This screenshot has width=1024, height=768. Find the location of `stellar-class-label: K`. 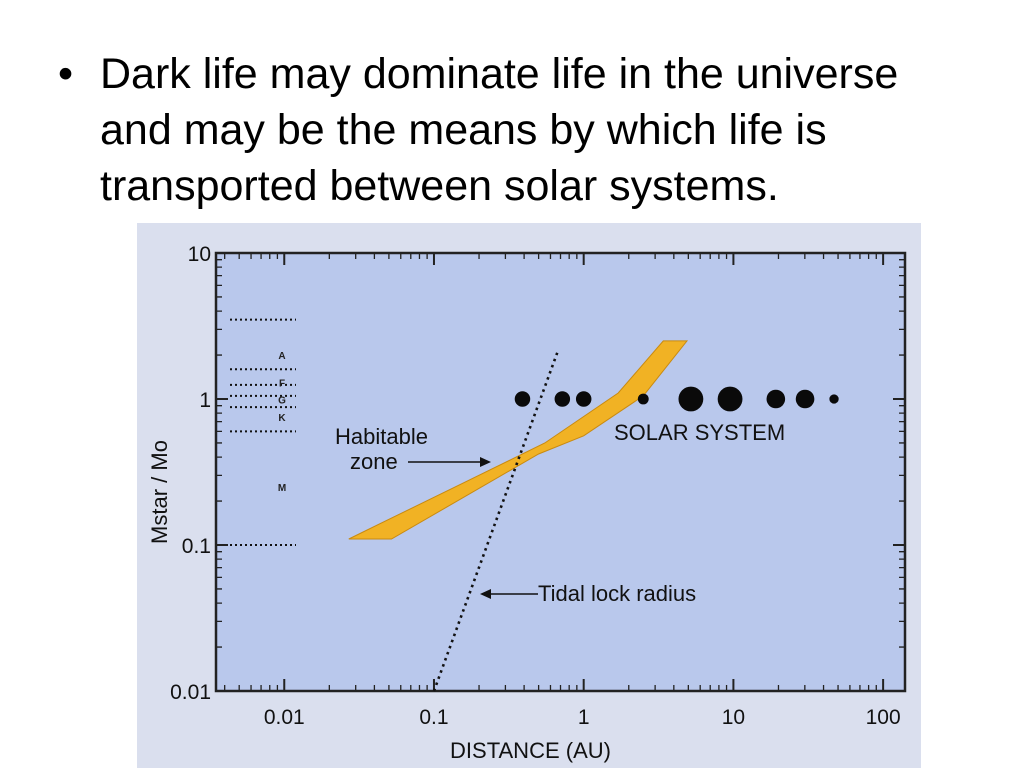

stellar-class-label: K is located at coordinates (282, 418).